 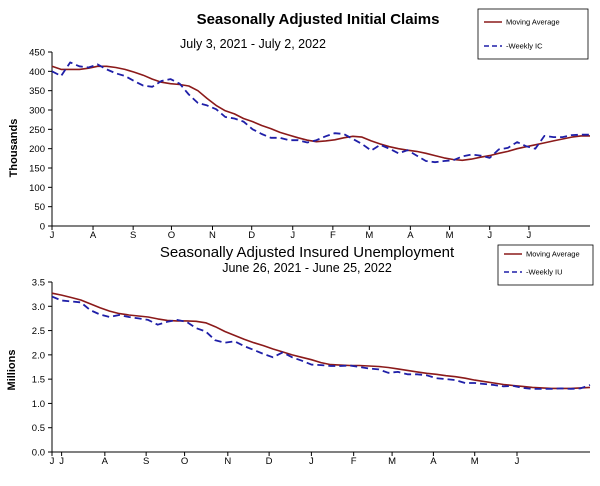 I want to click on y-tick-label: 1.5, so click(x=38, y=380).